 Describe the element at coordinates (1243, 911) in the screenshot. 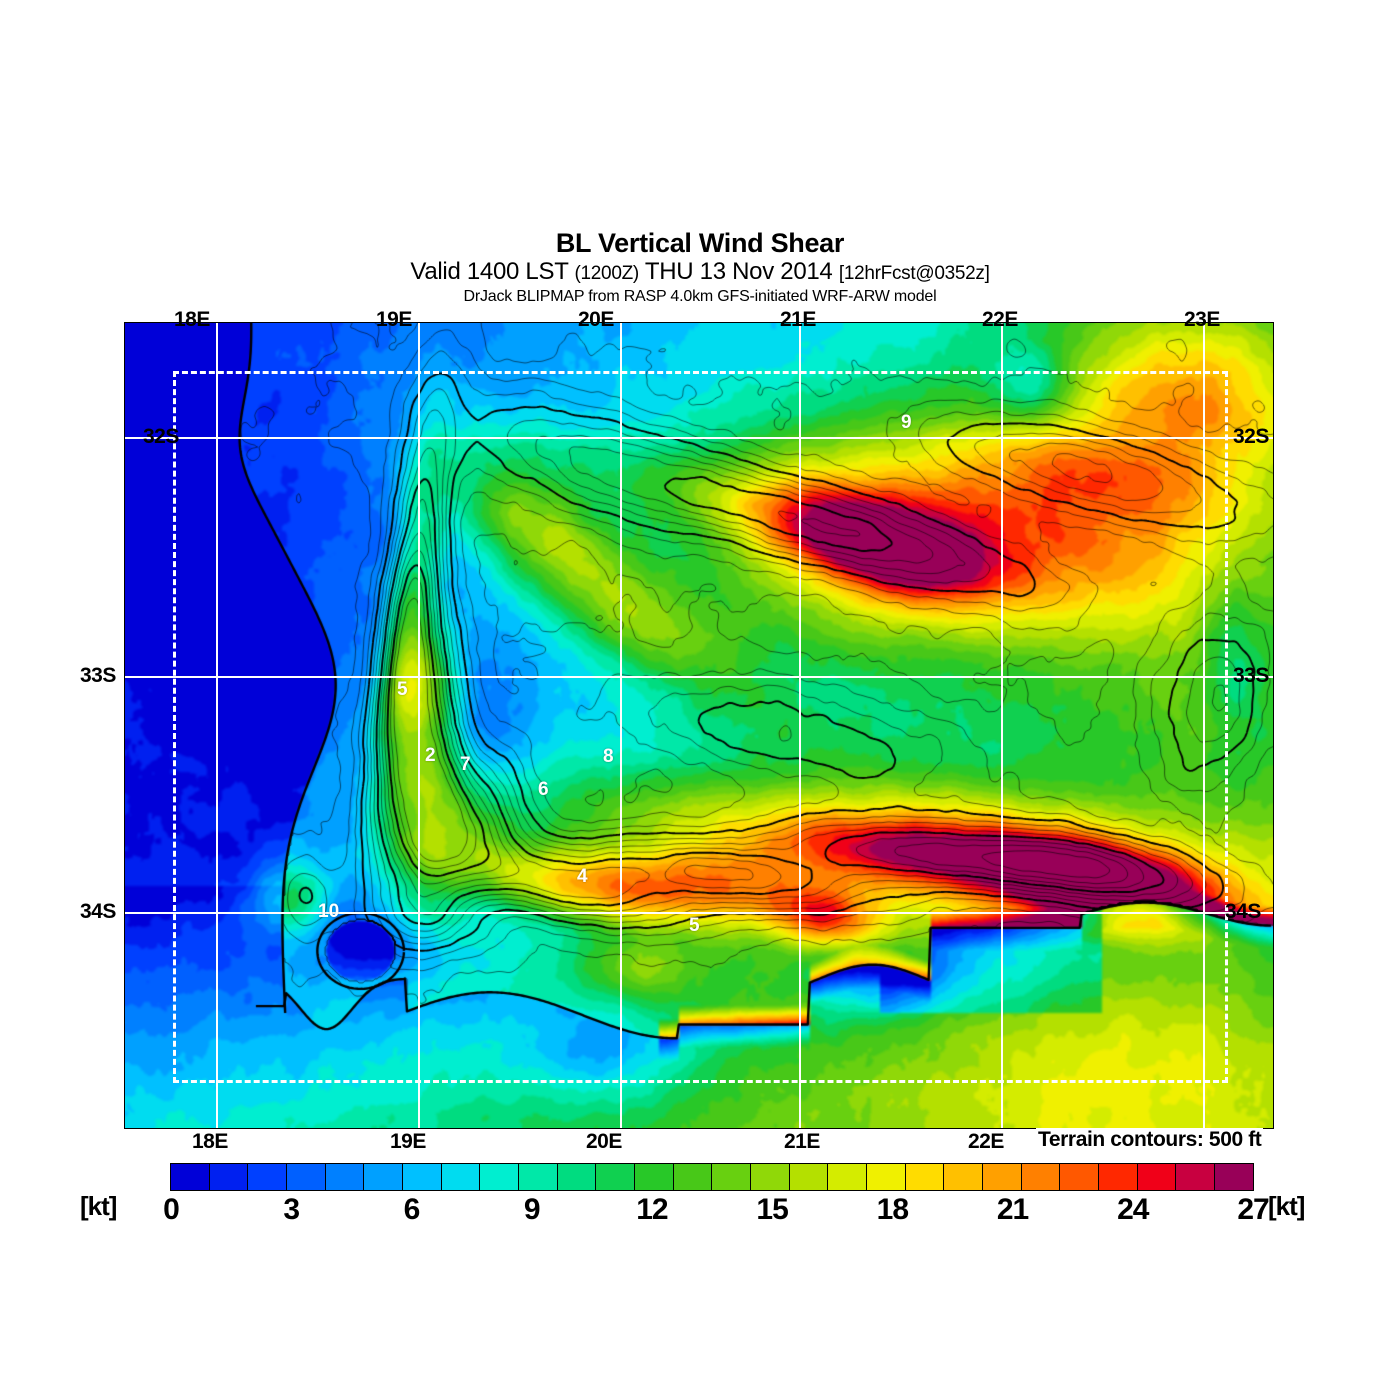

I see `lat-tick-right-34S: 34S` at that location.